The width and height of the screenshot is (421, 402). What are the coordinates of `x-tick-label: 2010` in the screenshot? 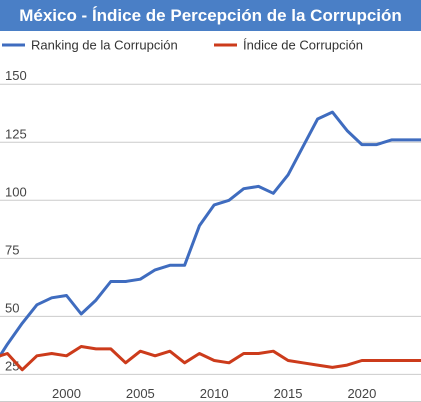 It's located at (214, 393).